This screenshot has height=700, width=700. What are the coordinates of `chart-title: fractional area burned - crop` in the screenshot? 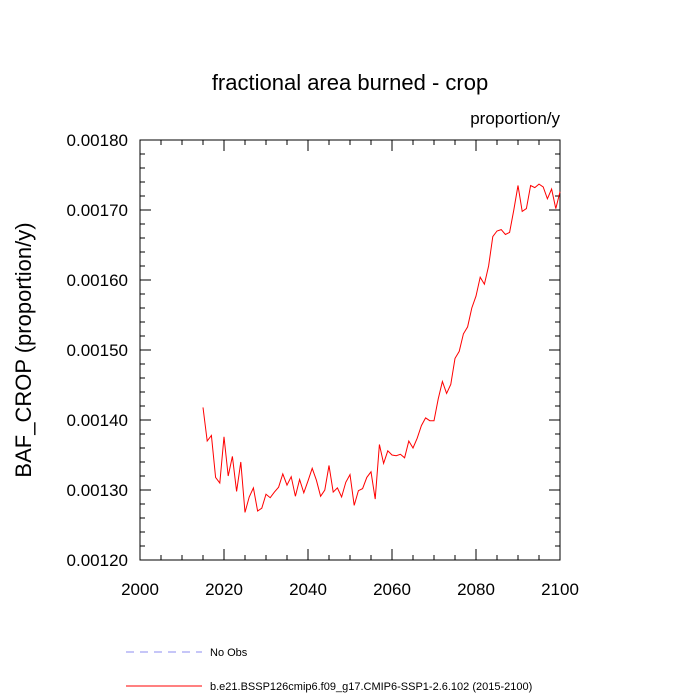 It's located at (350, 82).